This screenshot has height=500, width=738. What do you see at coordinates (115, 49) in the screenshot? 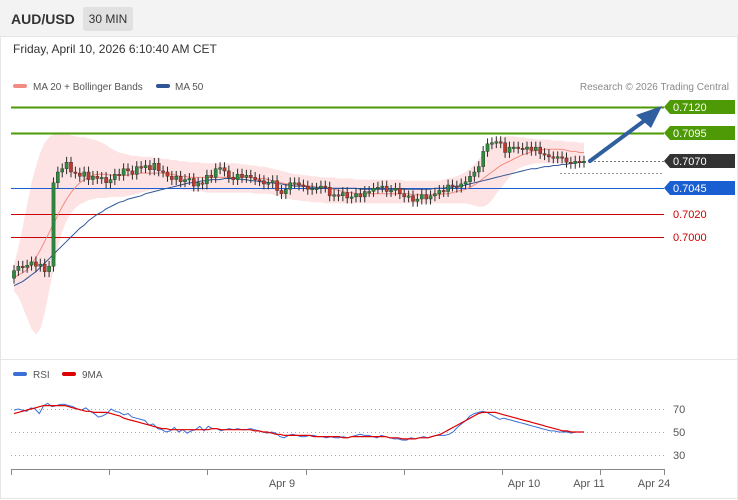
I see `chart-date: Friday, April 10, 2026 6:10:40 AM CET` at bounding box center [115, 49].